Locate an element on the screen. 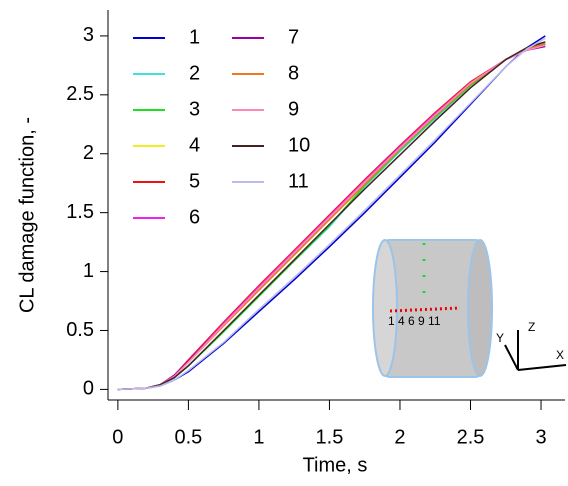 The image size is (568, 486). legend-label: 10 is located at coordinates (299, 145).